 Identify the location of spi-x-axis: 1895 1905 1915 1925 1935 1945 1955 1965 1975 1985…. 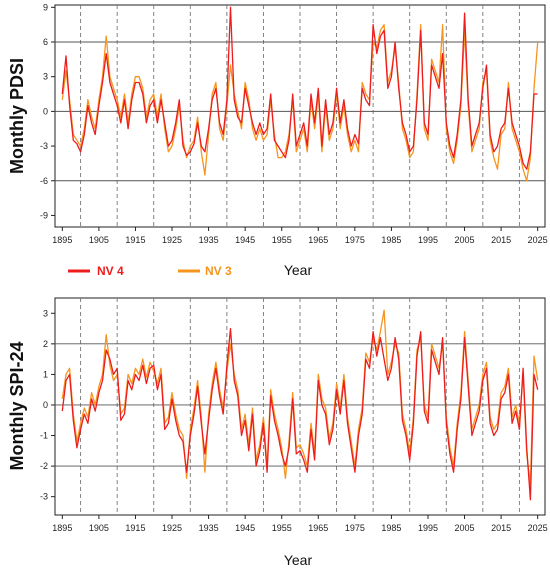
(300, 524).